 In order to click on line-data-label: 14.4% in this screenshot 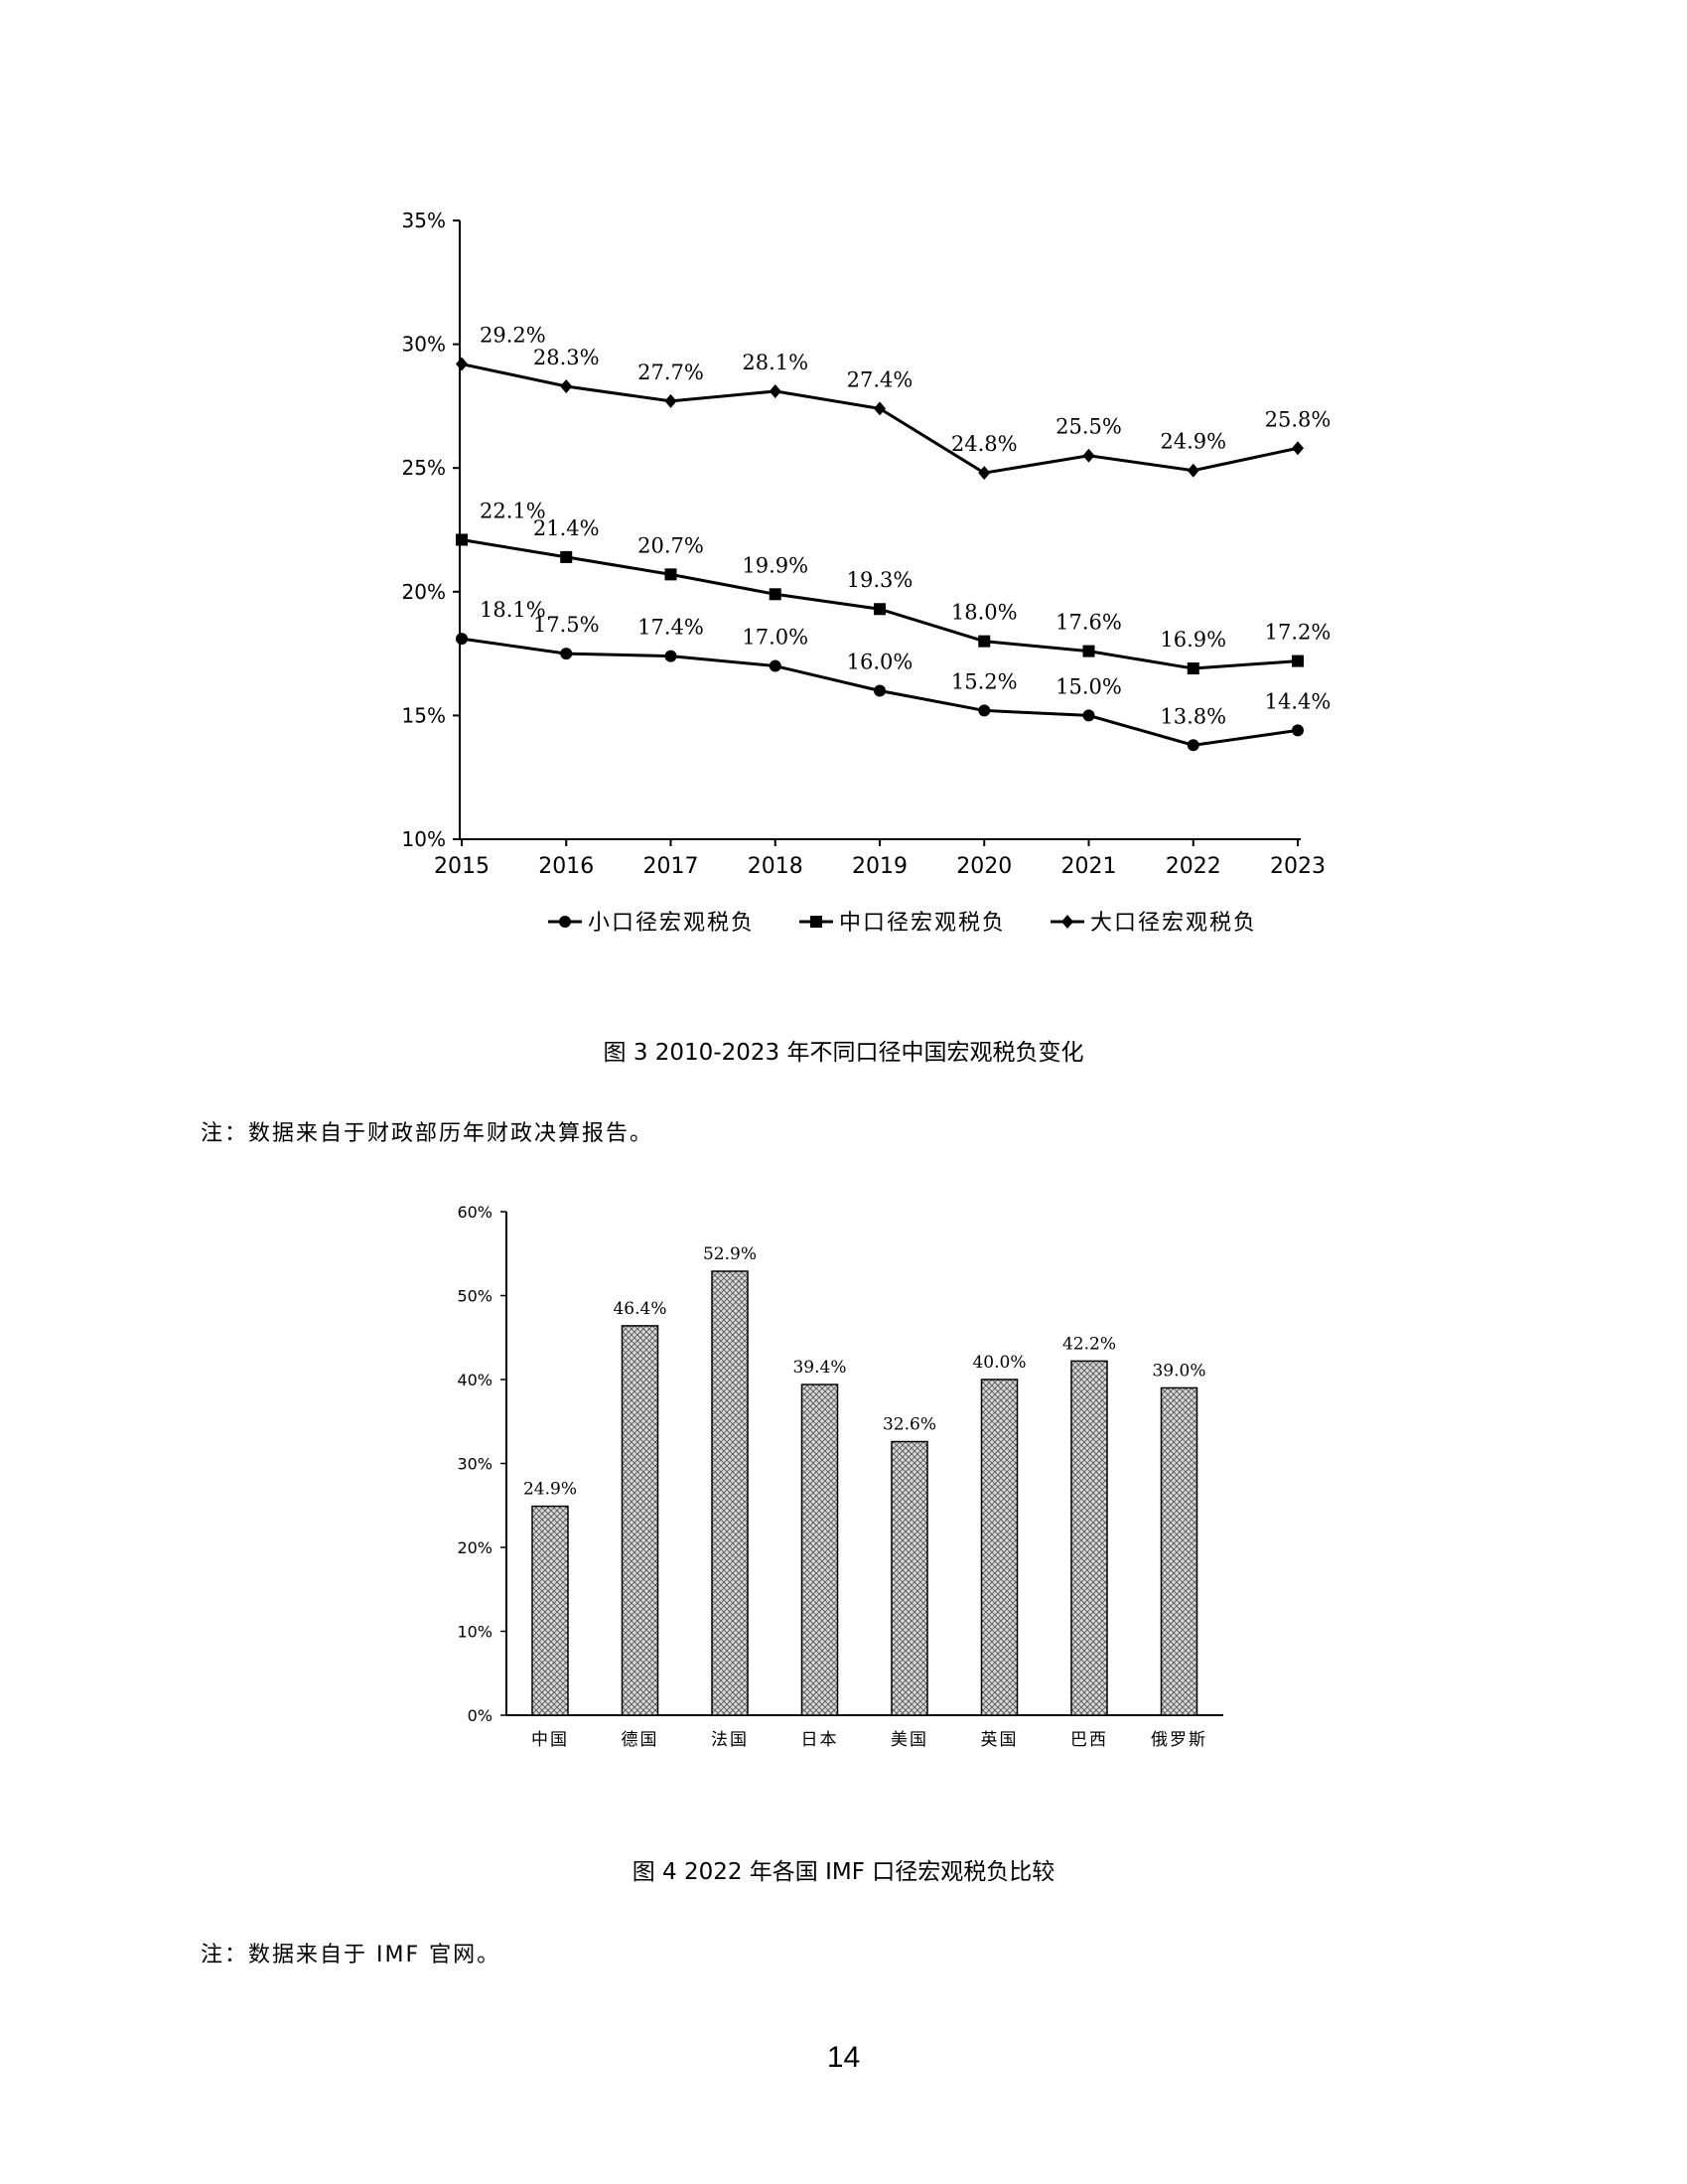, I will do `click(1298, 701)`.